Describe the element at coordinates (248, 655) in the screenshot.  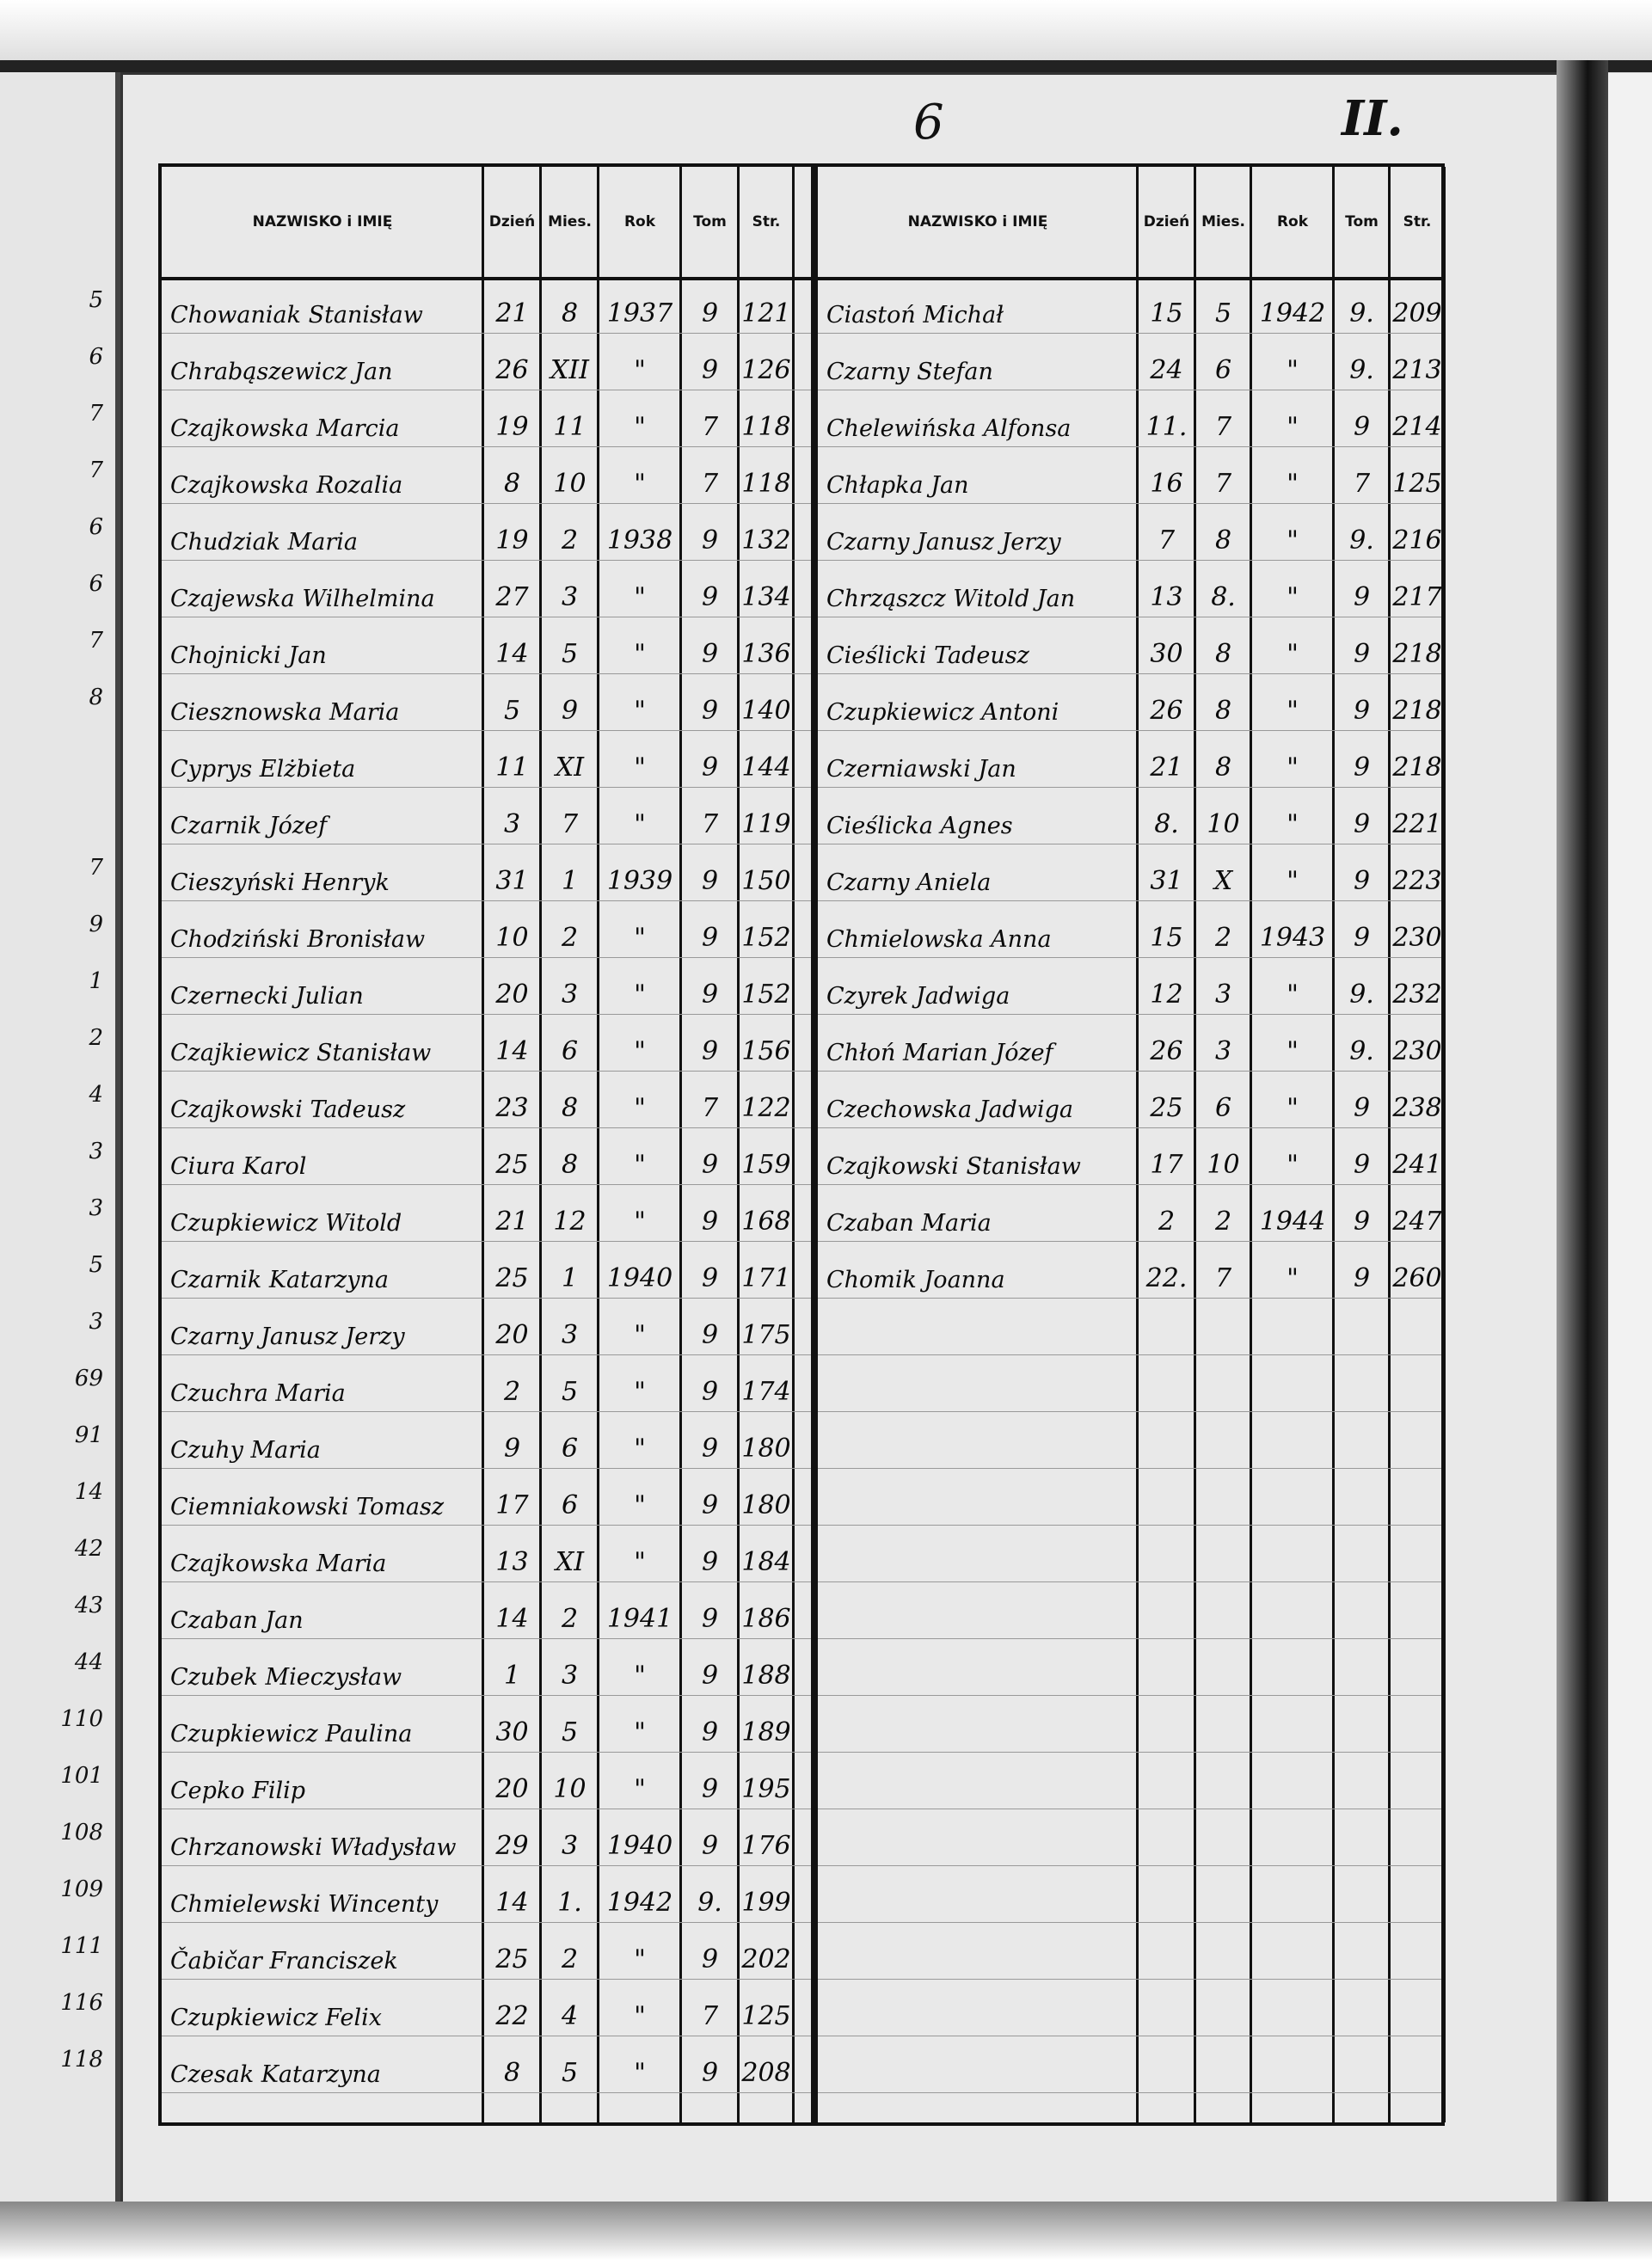
I see `cell-name: Chojnicki Jan` at that location.